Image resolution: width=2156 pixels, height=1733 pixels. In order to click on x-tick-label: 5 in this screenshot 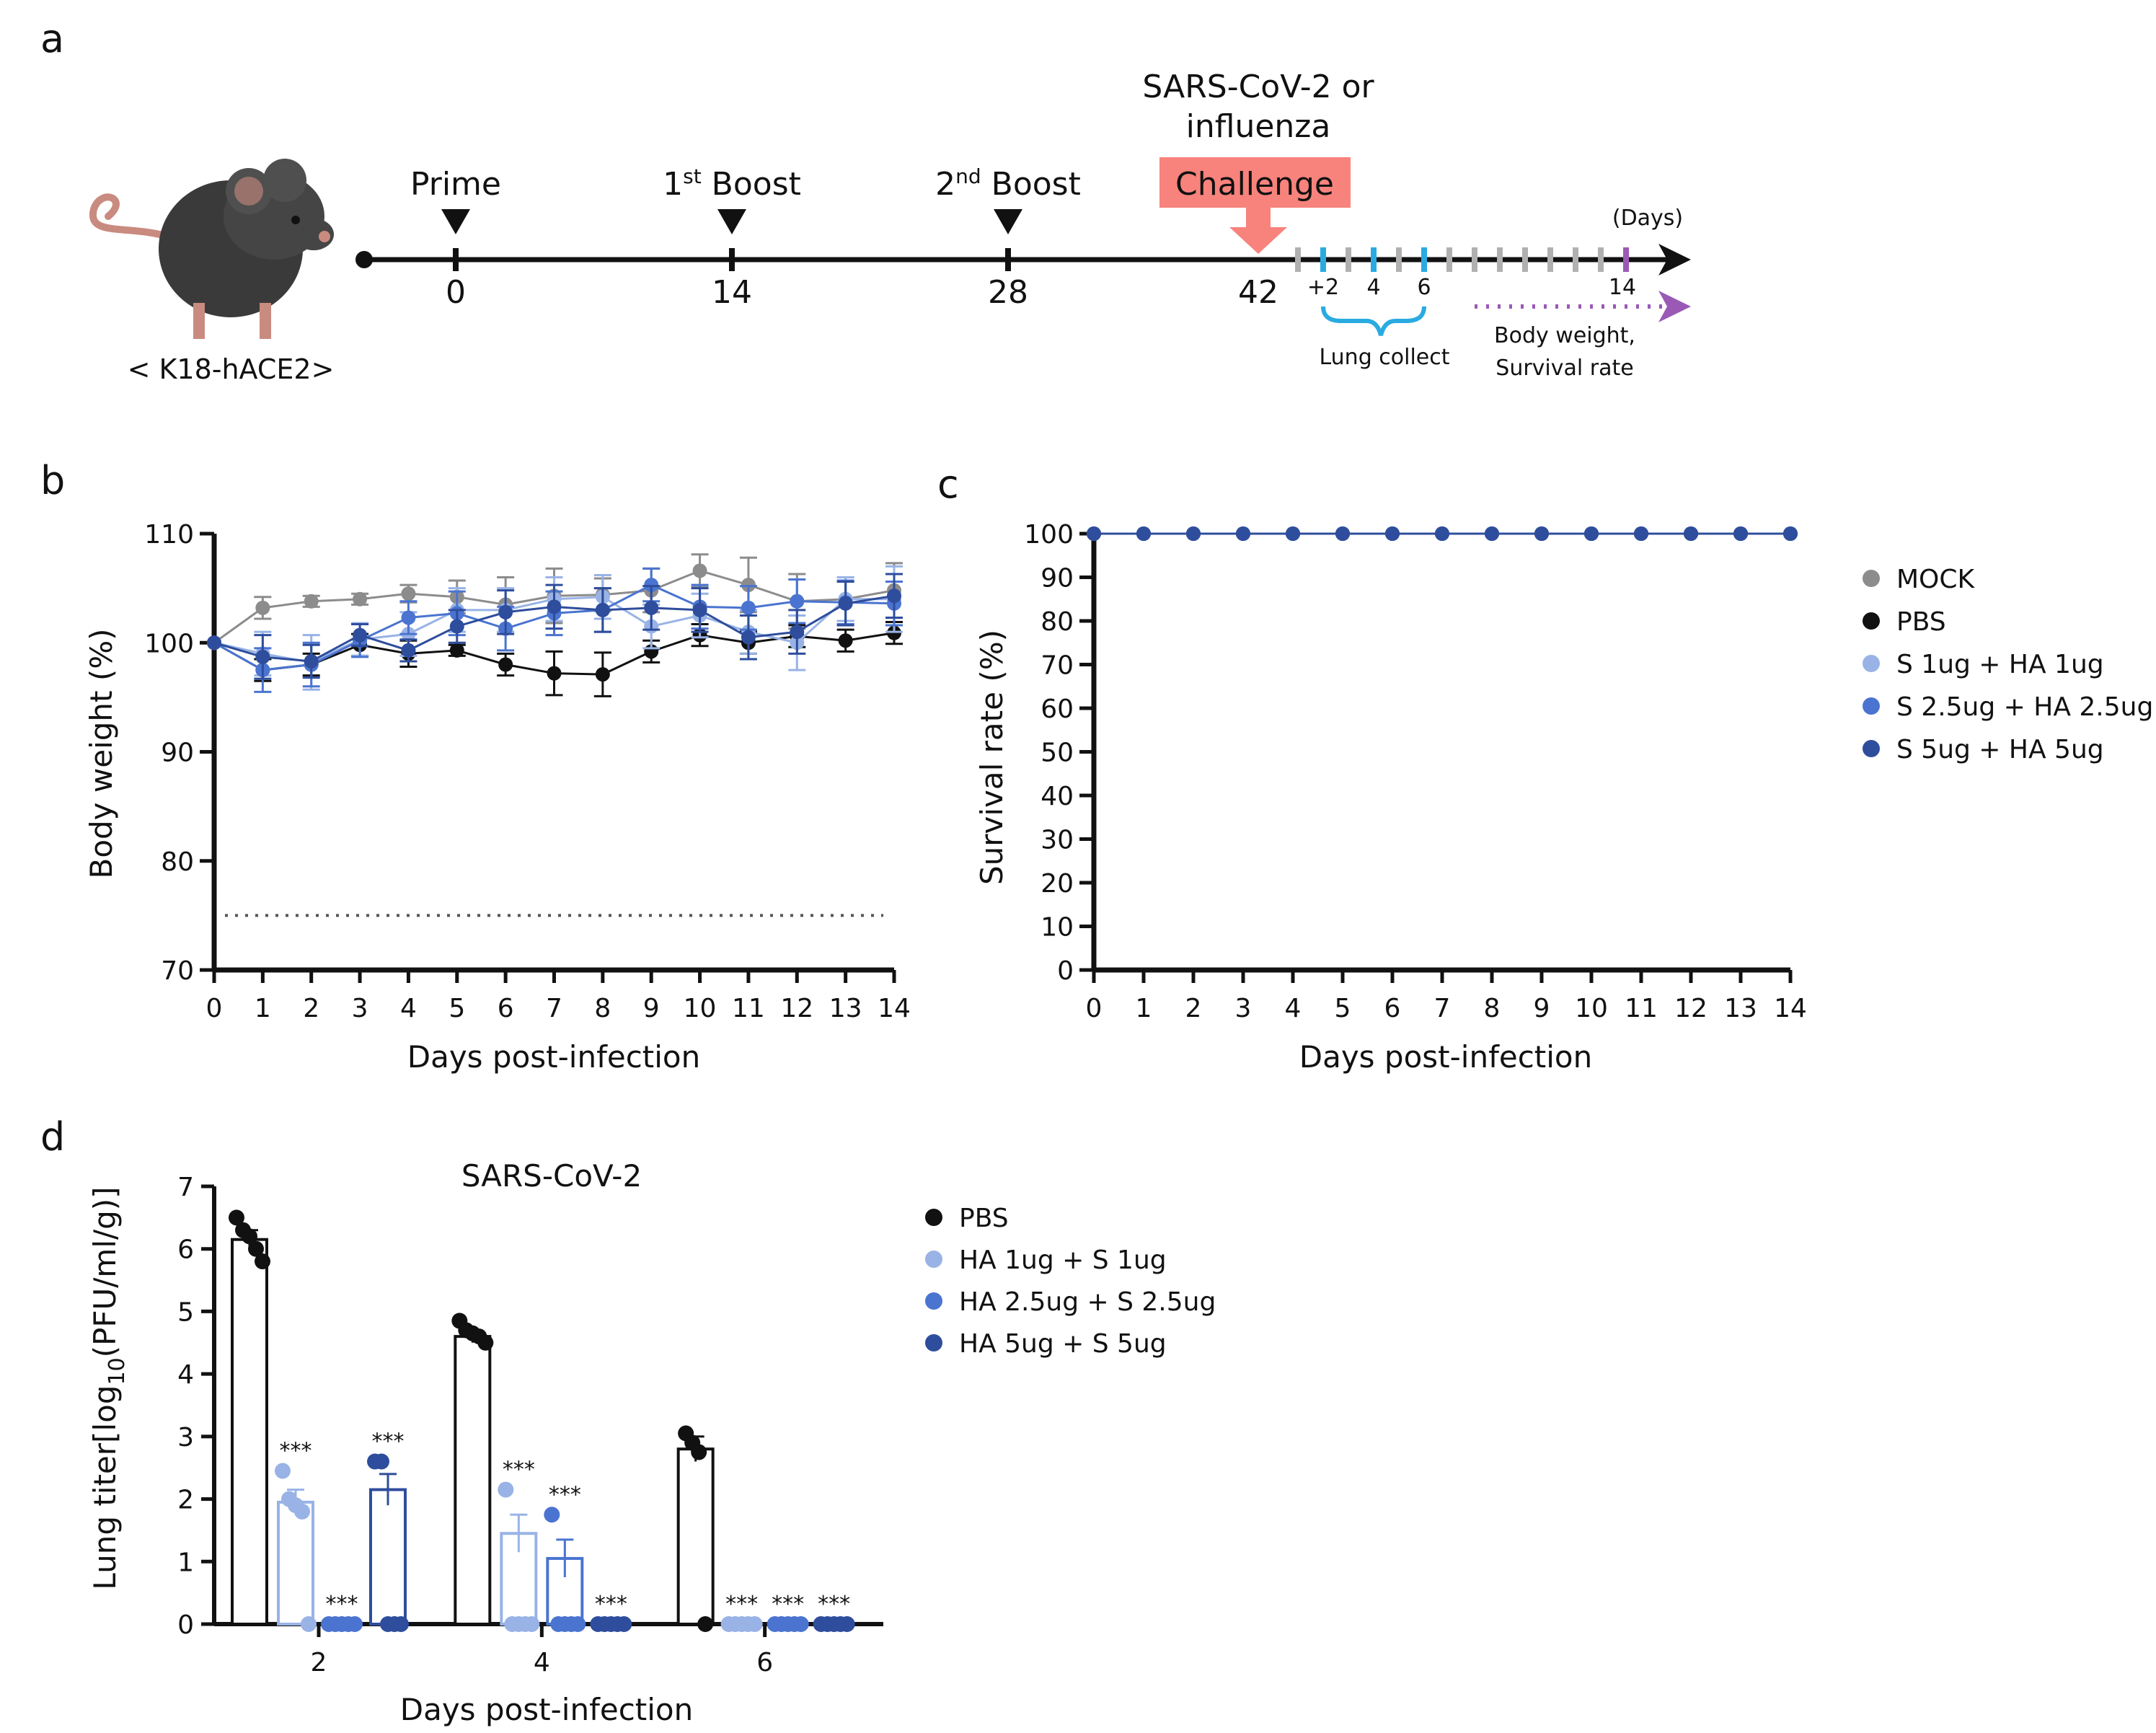, I will do `click(1343, 1008)`.